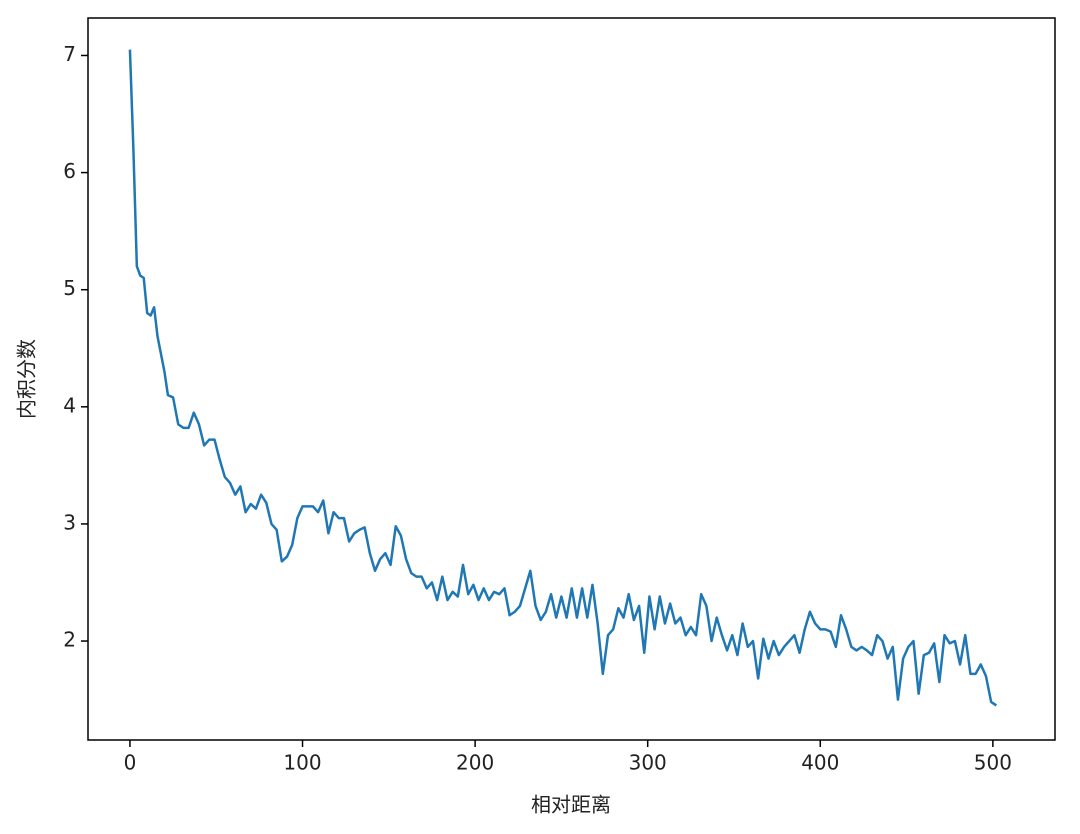 This screenshot has height=834, width=1080. What do you see at coordinates (27, 379) in the screenshot?
I see `y-axis-label: 内积分数` at bounding box center [27, 379].